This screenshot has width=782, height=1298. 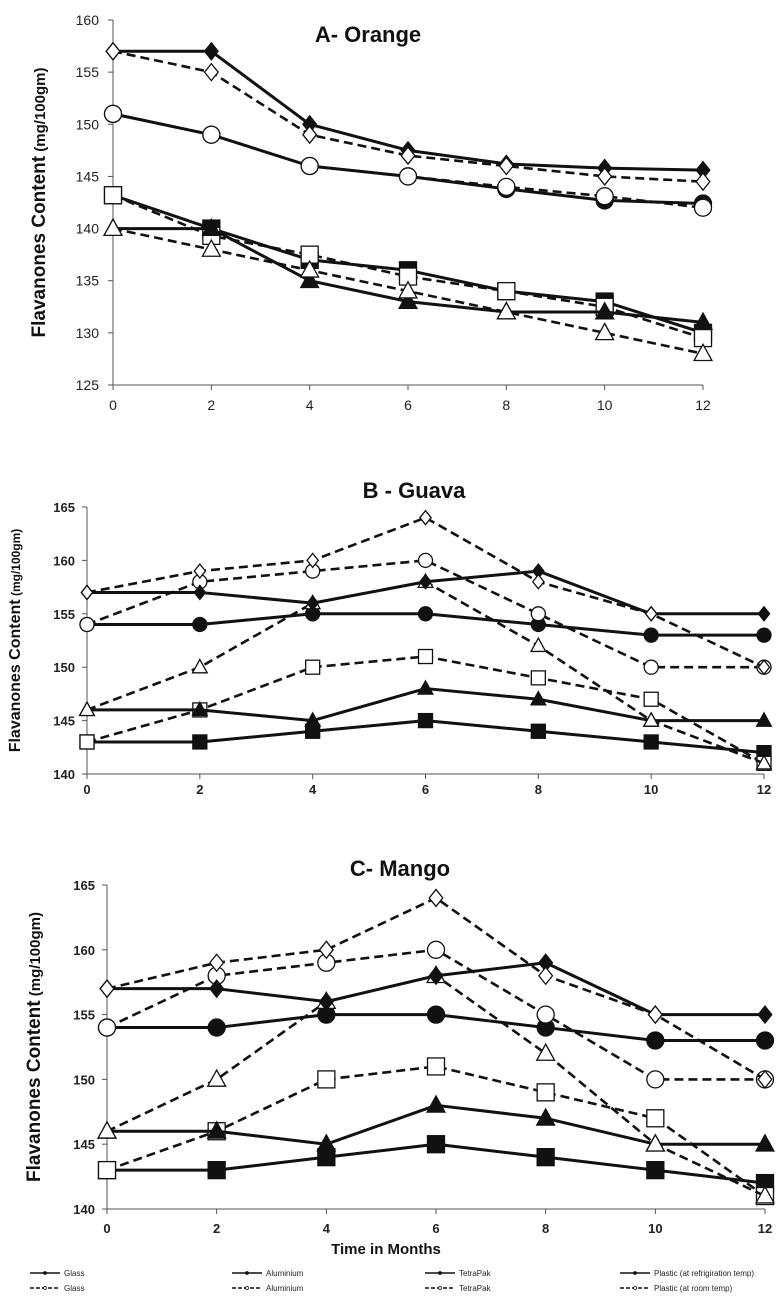 I want to click on series-glass-dashed, so click(x=408, y=160).